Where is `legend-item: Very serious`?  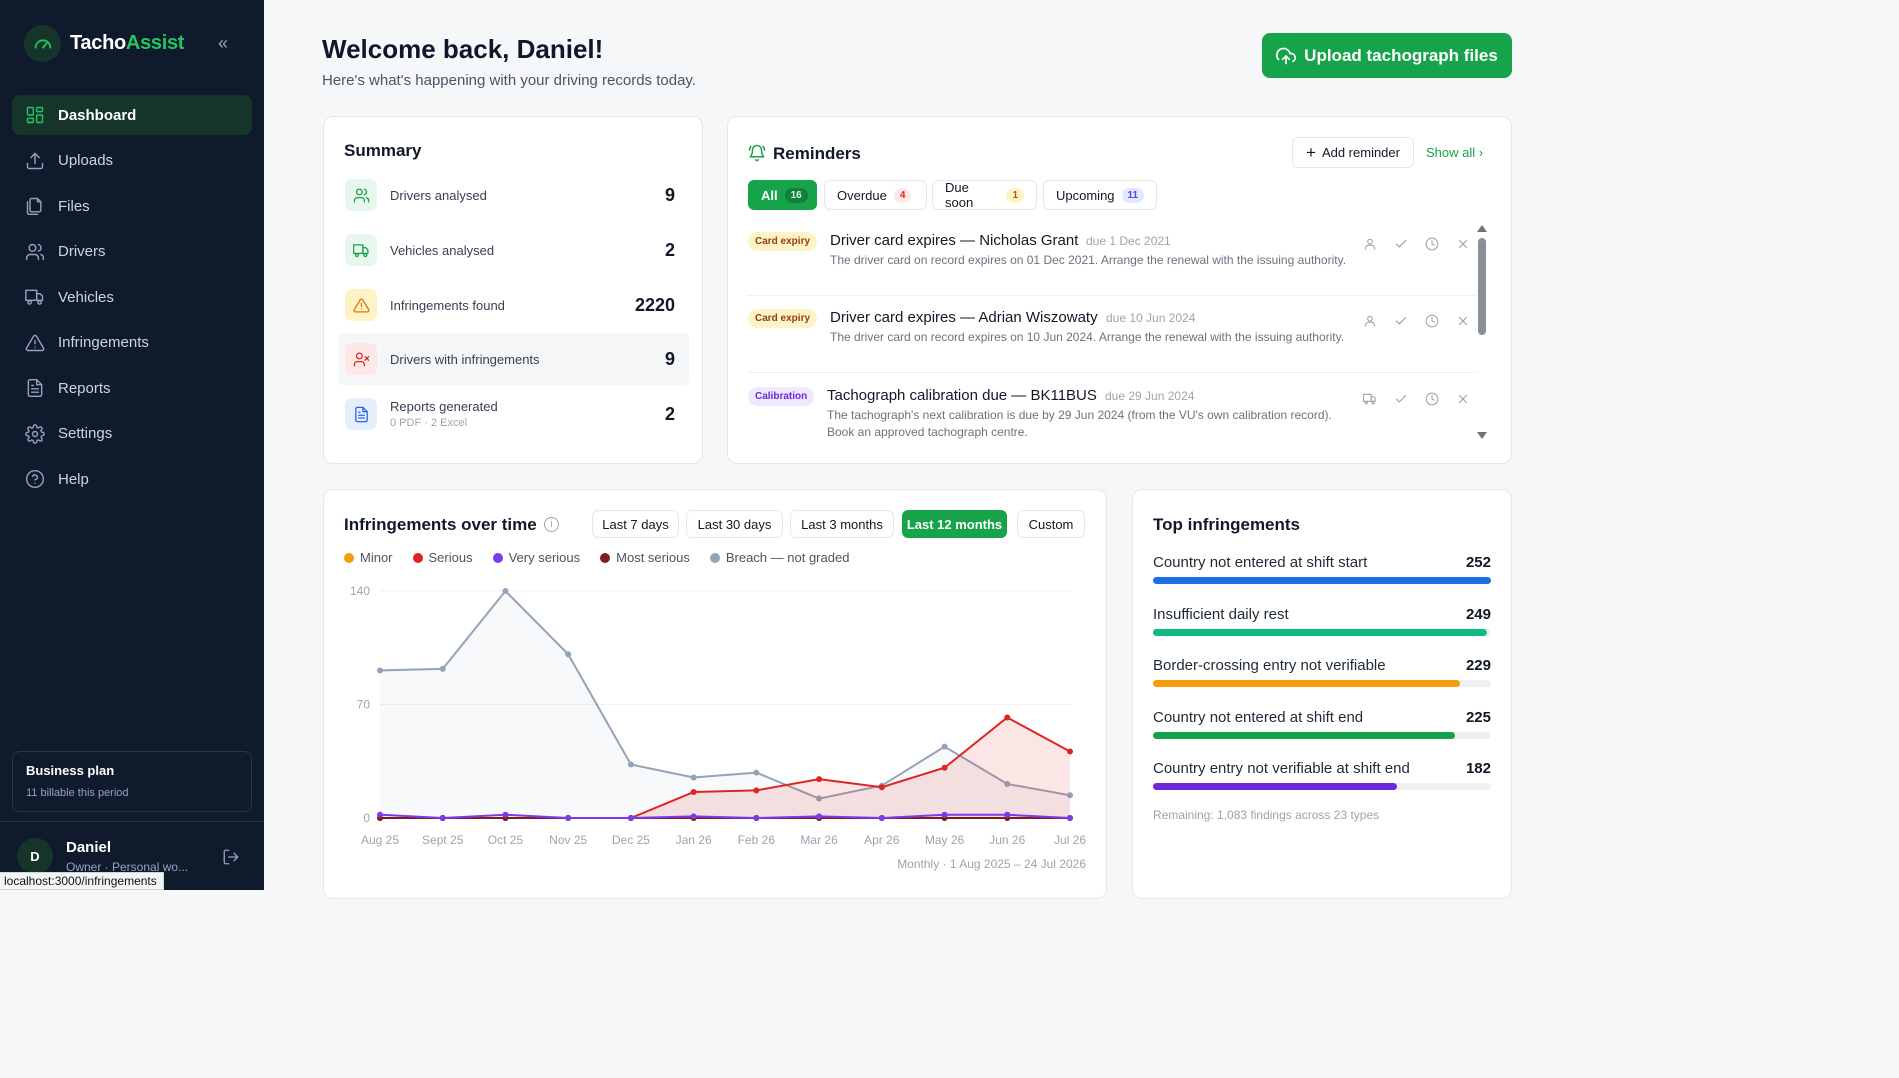
legend-item: Very serious is located at coordinates (536, 557).